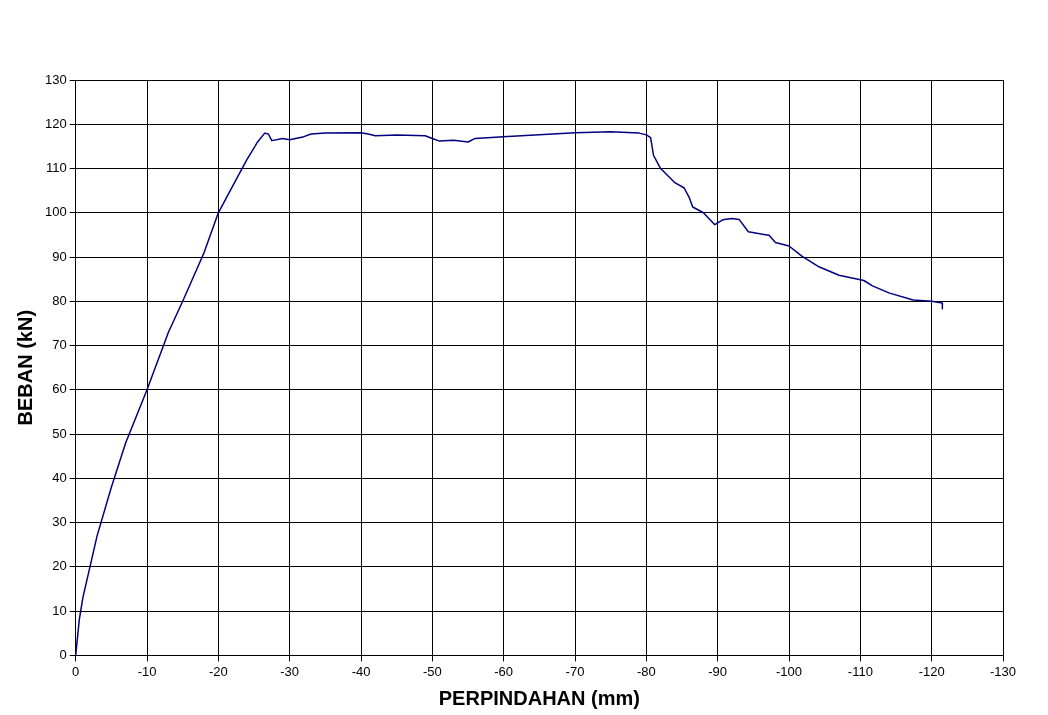 This screenshot has height=715, width=1048. What do you see at coordinates (76, 671) in the screenshot?
I see `x-tick-label: 0` at bounding box center [76, 671].